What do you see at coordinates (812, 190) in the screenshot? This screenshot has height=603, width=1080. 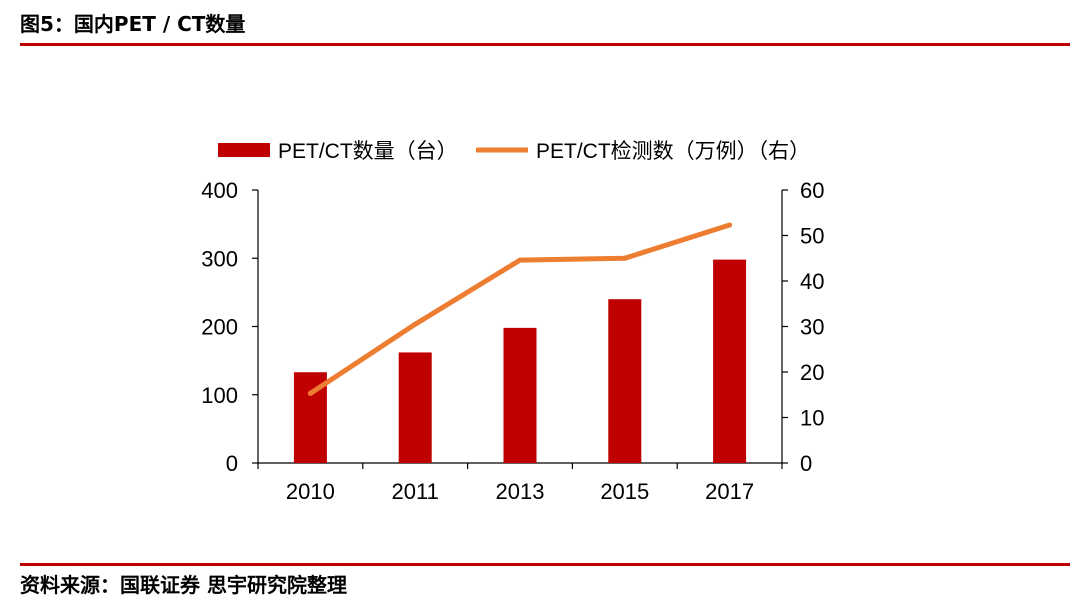 I see `right-tick-label: 60` at bounding box center [812, 190].